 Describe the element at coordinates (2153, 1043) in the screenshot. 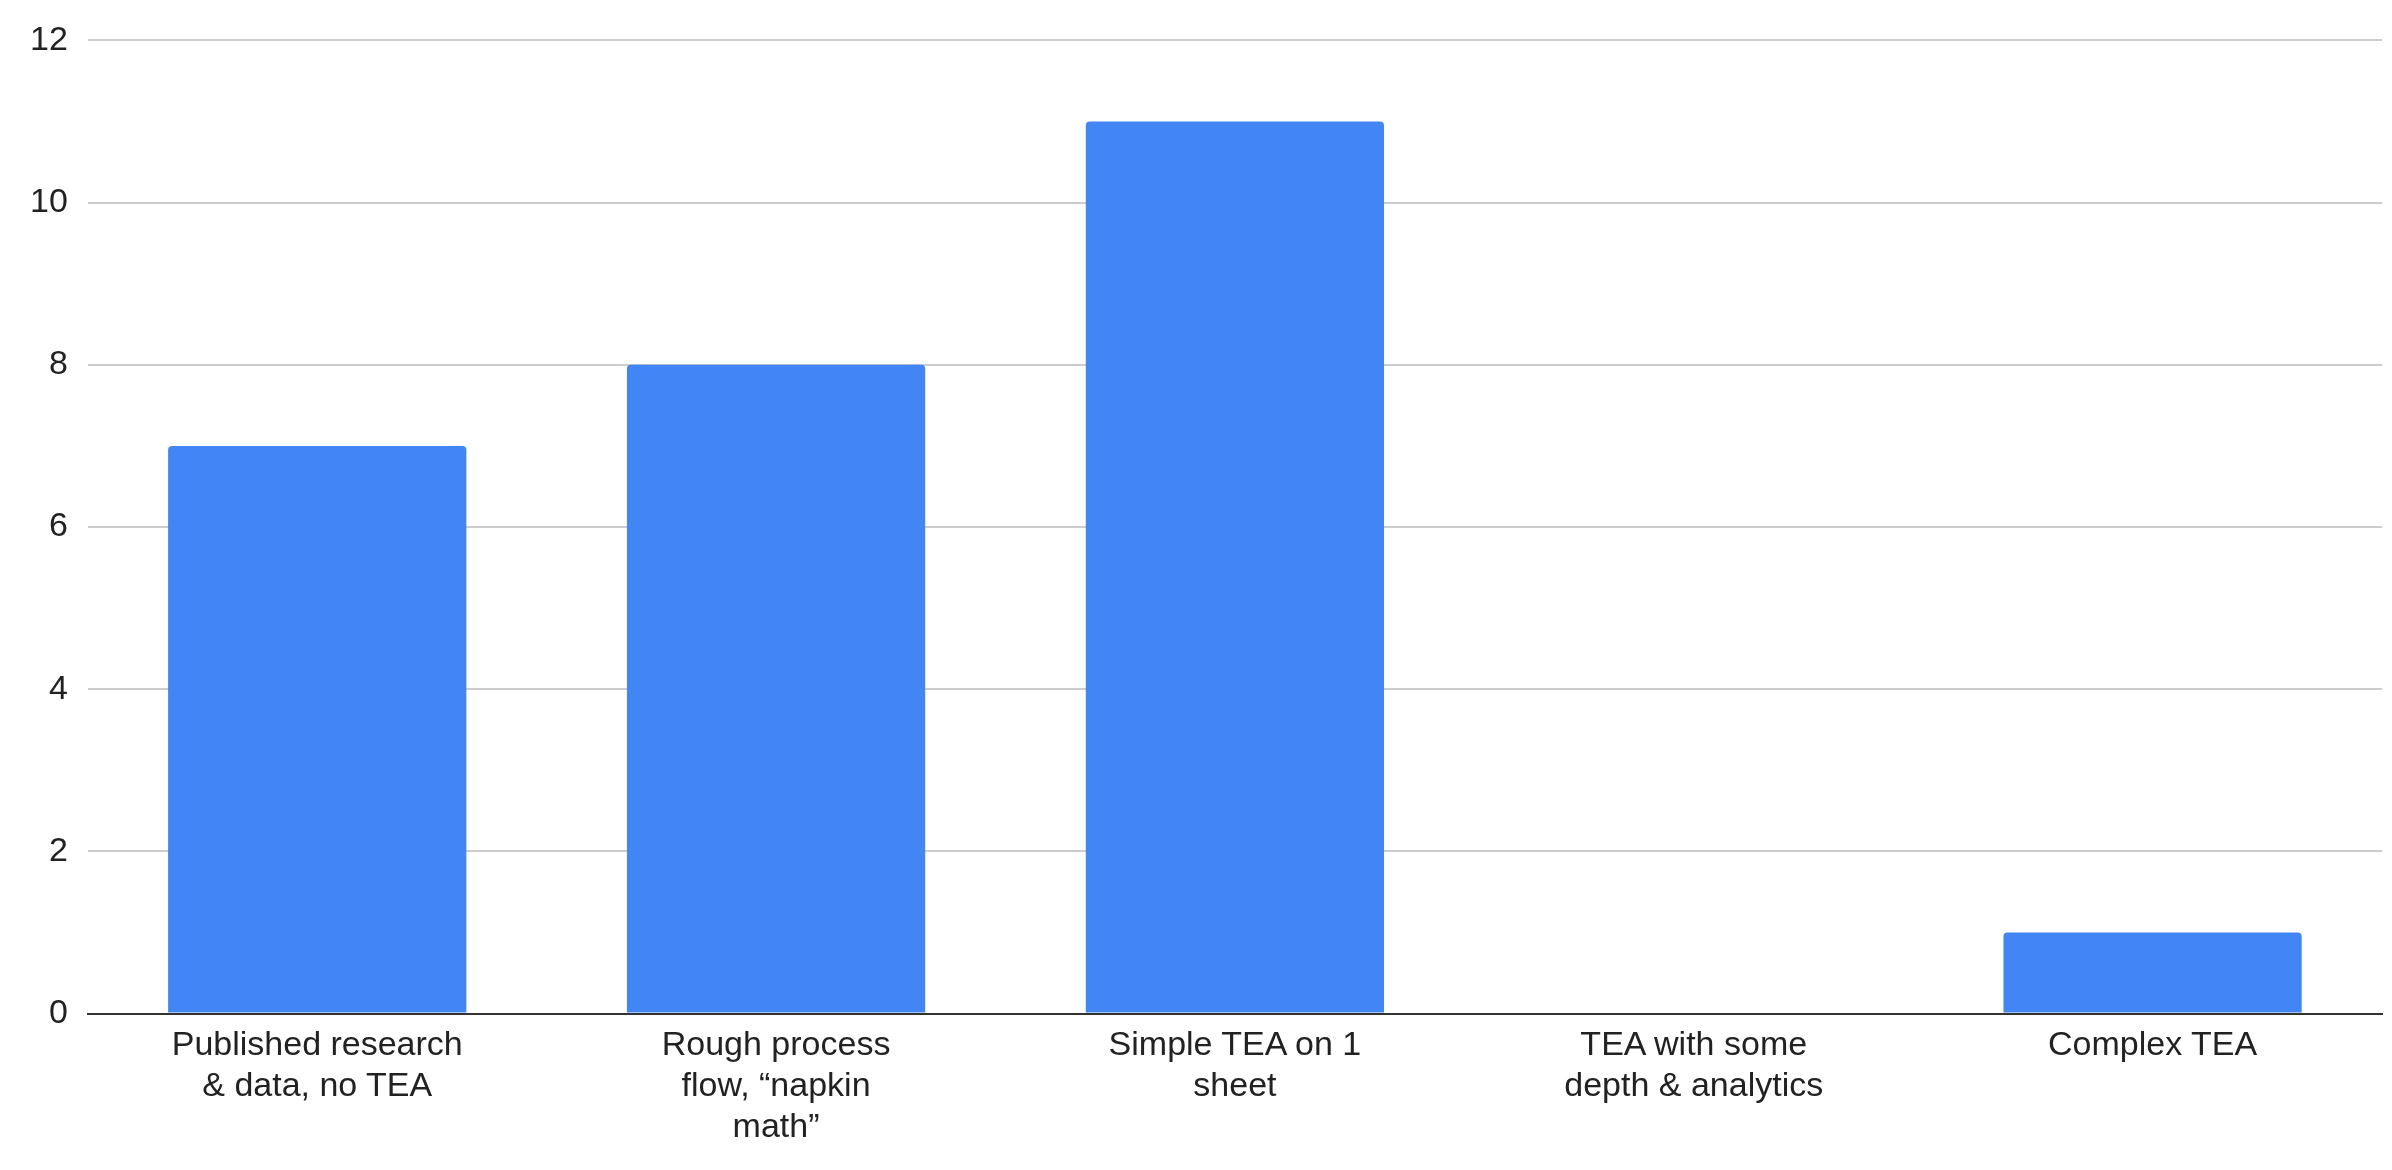

I see `x-tick-label: Complex TEA` at that location.